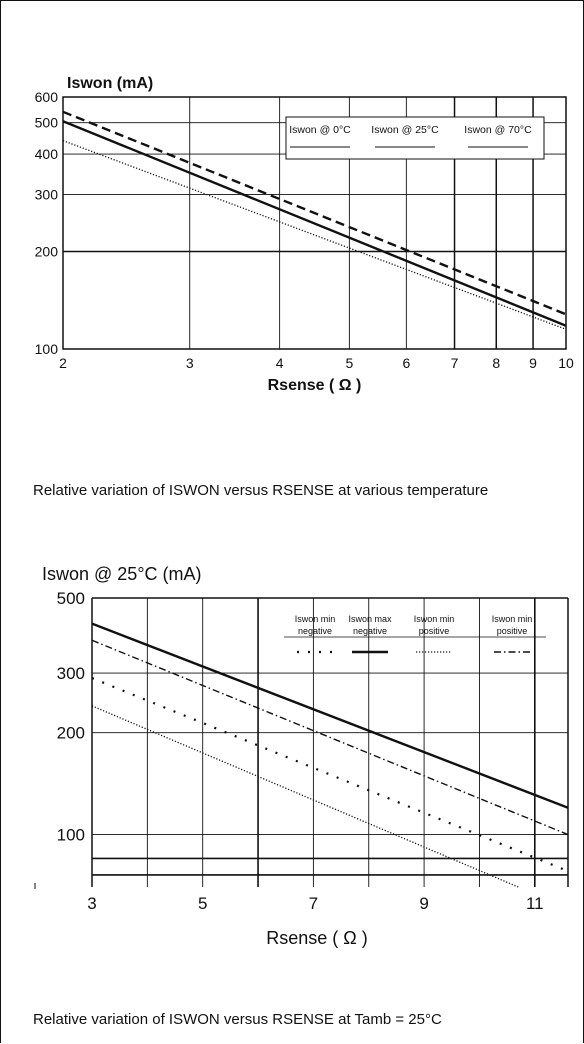  What do you see at coordinates (122, 574) in the screenshot?
I see `y-axis-title: Iswon @ 25°C (mA)` at bounding box center [122, 574].